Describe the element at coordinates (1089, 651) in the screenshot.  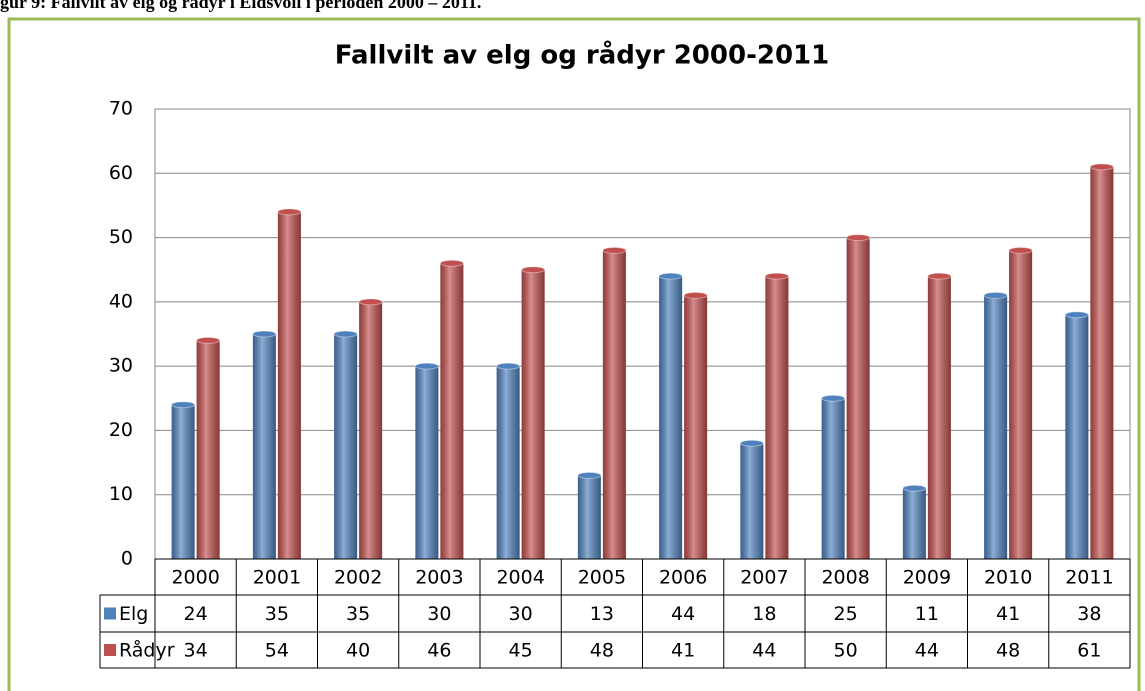
I see `table-value: 61` at that location.